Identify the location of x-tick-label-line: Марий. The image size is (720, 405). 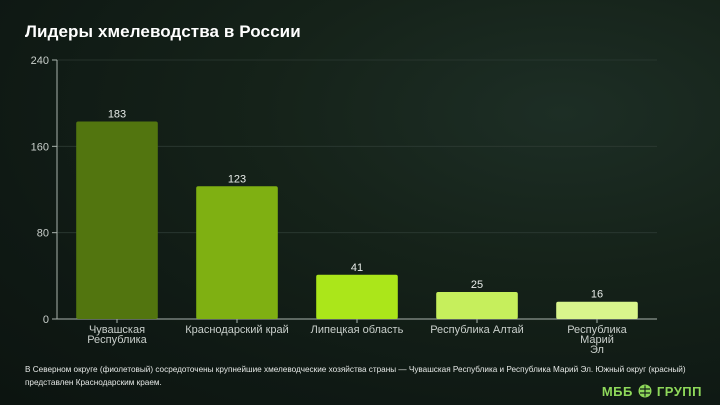
(597, 340).